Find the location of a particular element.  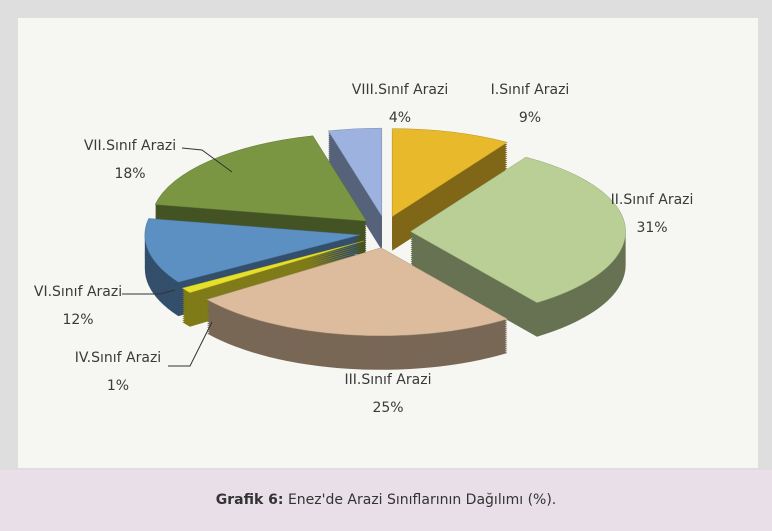

caption-label: Grafik 6: is located at coordinates (249, 500).